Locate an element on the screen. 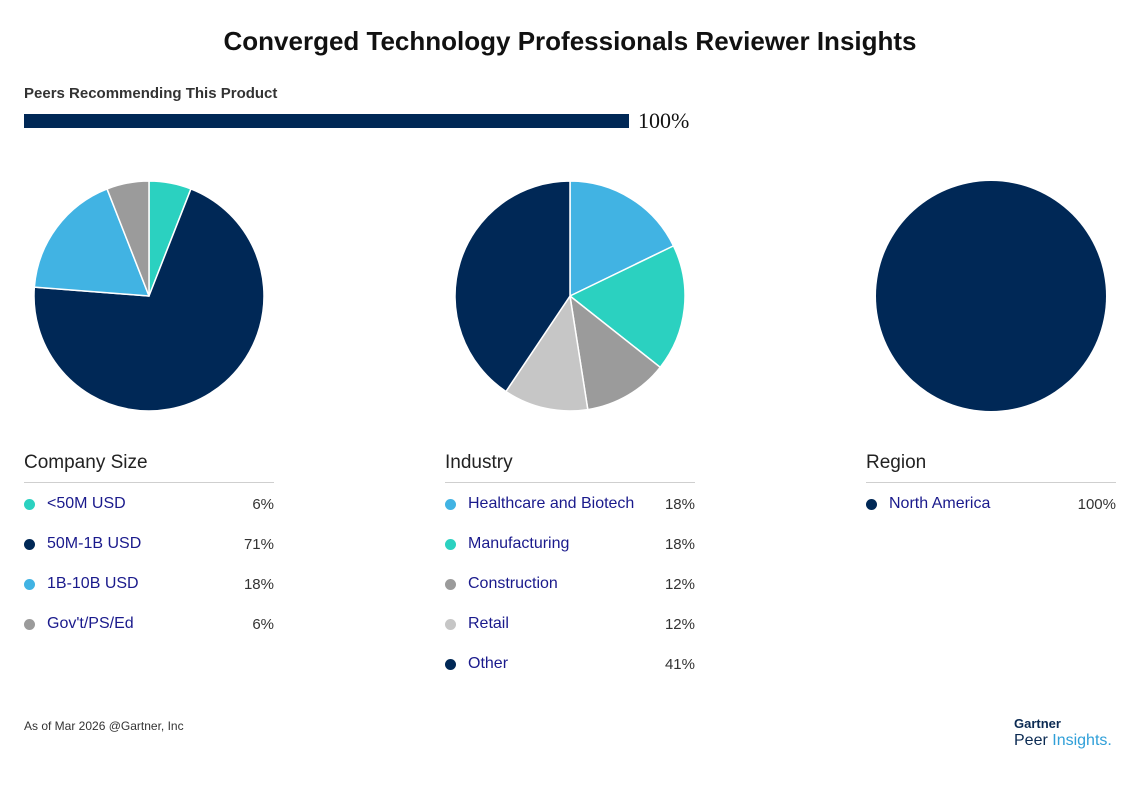 The width and height of the screenshot is (1140, 803). pie-slice-1b-10b-usd is located at coordinates (91, 242).